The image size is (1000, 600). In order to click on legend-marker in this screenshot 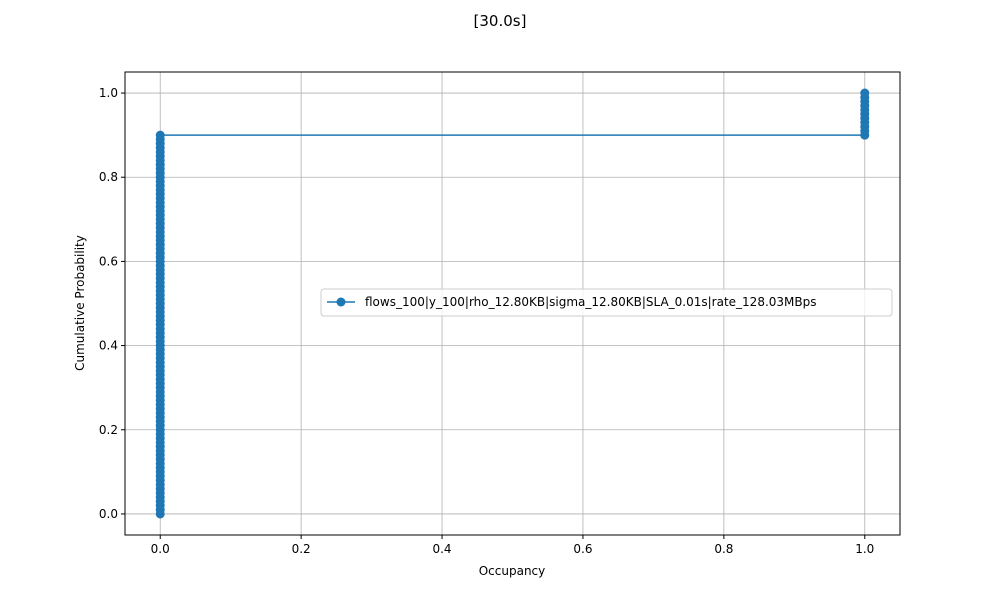, I will do `click(341, 302)`.